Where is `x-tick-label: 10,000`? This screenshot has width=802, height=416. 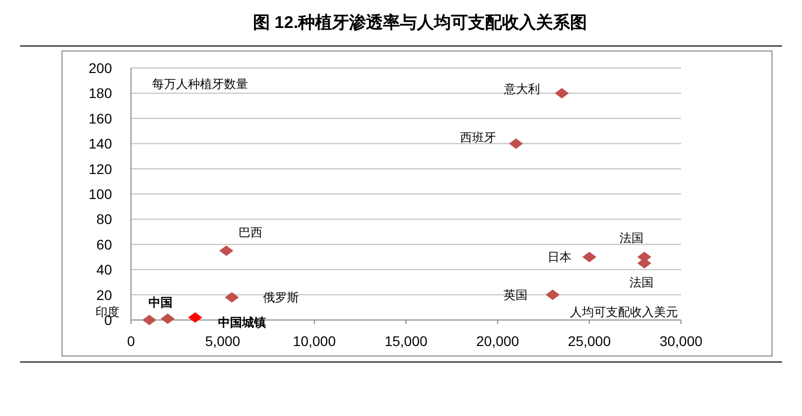 x-tick-label: 10,000 is located at coordinates (314, 341).